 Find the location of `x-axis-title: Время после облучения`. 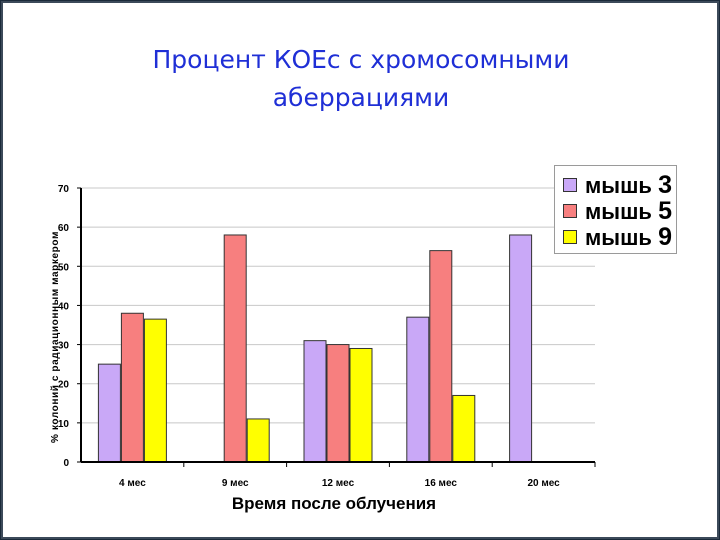

x-axis-title: Время после облучения is located at coordinates (334, 503).